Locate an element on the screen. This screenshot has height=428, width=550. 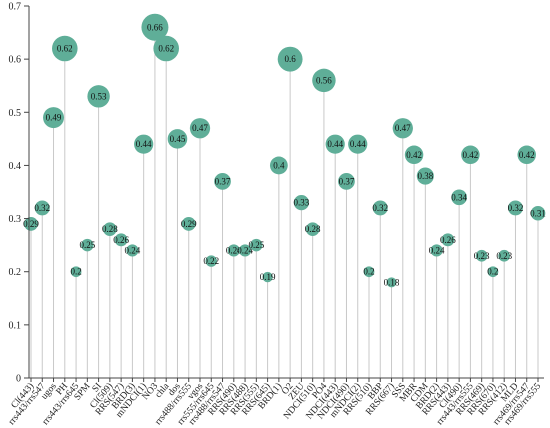
data-label: 0.31 is located at coordinates (538, 213).